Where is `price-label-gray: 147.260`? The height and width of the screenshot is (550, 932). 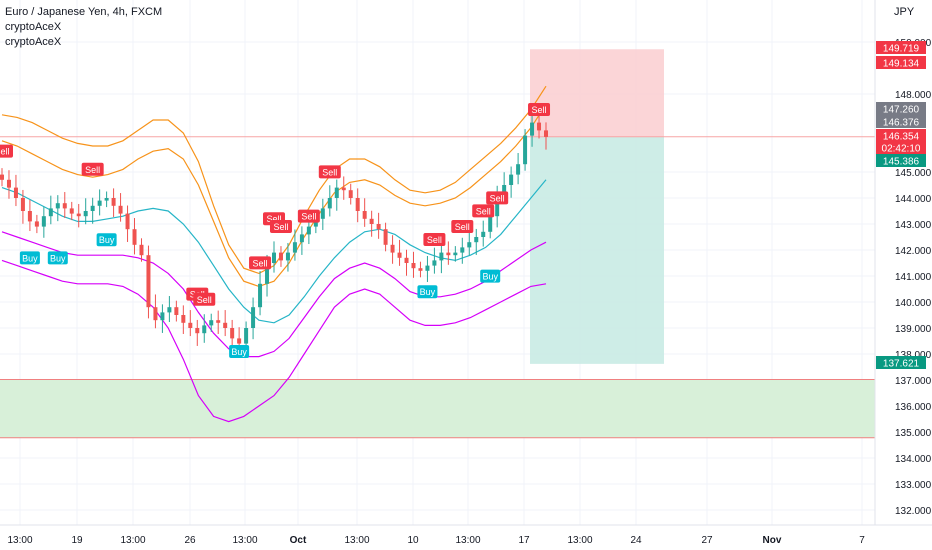
price-label-gray: 147.260 is located at coordinates (901, 109).